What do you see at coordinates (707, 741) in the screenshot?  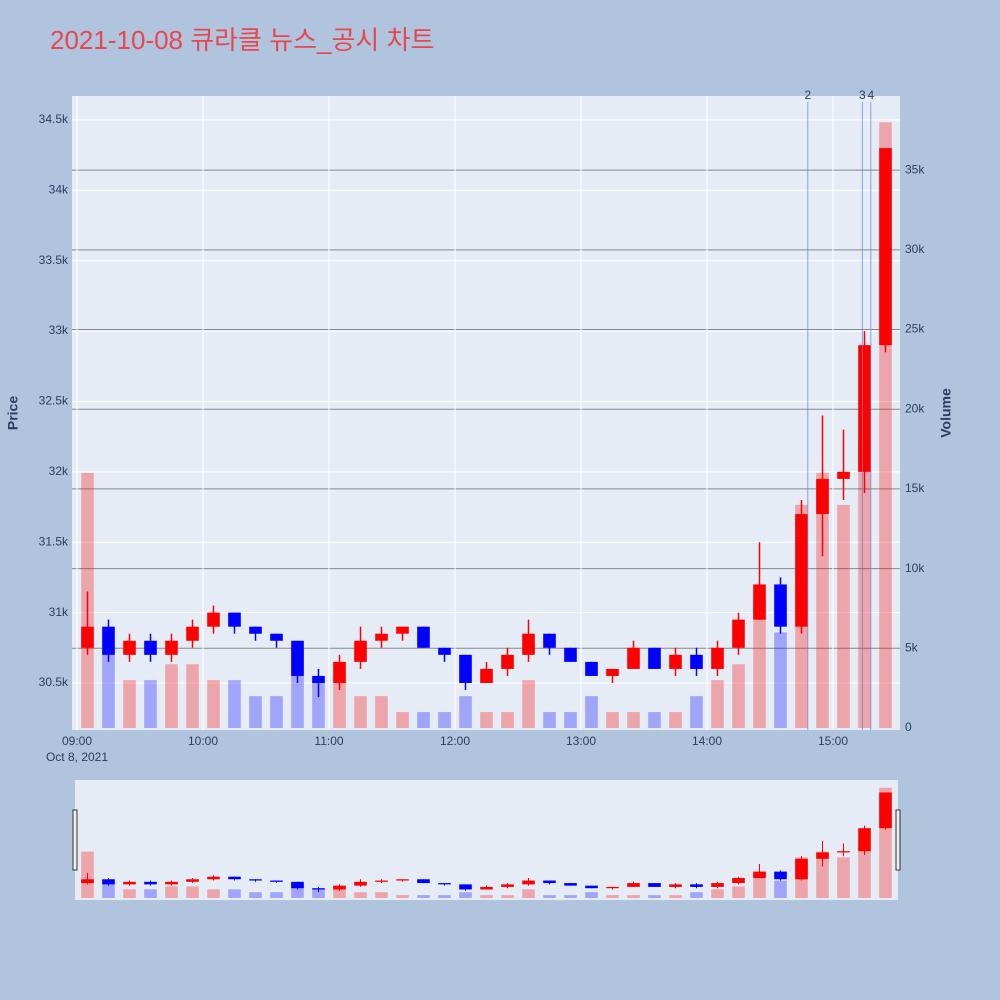 I see `x-tick-label: 14:00` at bounding box center [707, 741].